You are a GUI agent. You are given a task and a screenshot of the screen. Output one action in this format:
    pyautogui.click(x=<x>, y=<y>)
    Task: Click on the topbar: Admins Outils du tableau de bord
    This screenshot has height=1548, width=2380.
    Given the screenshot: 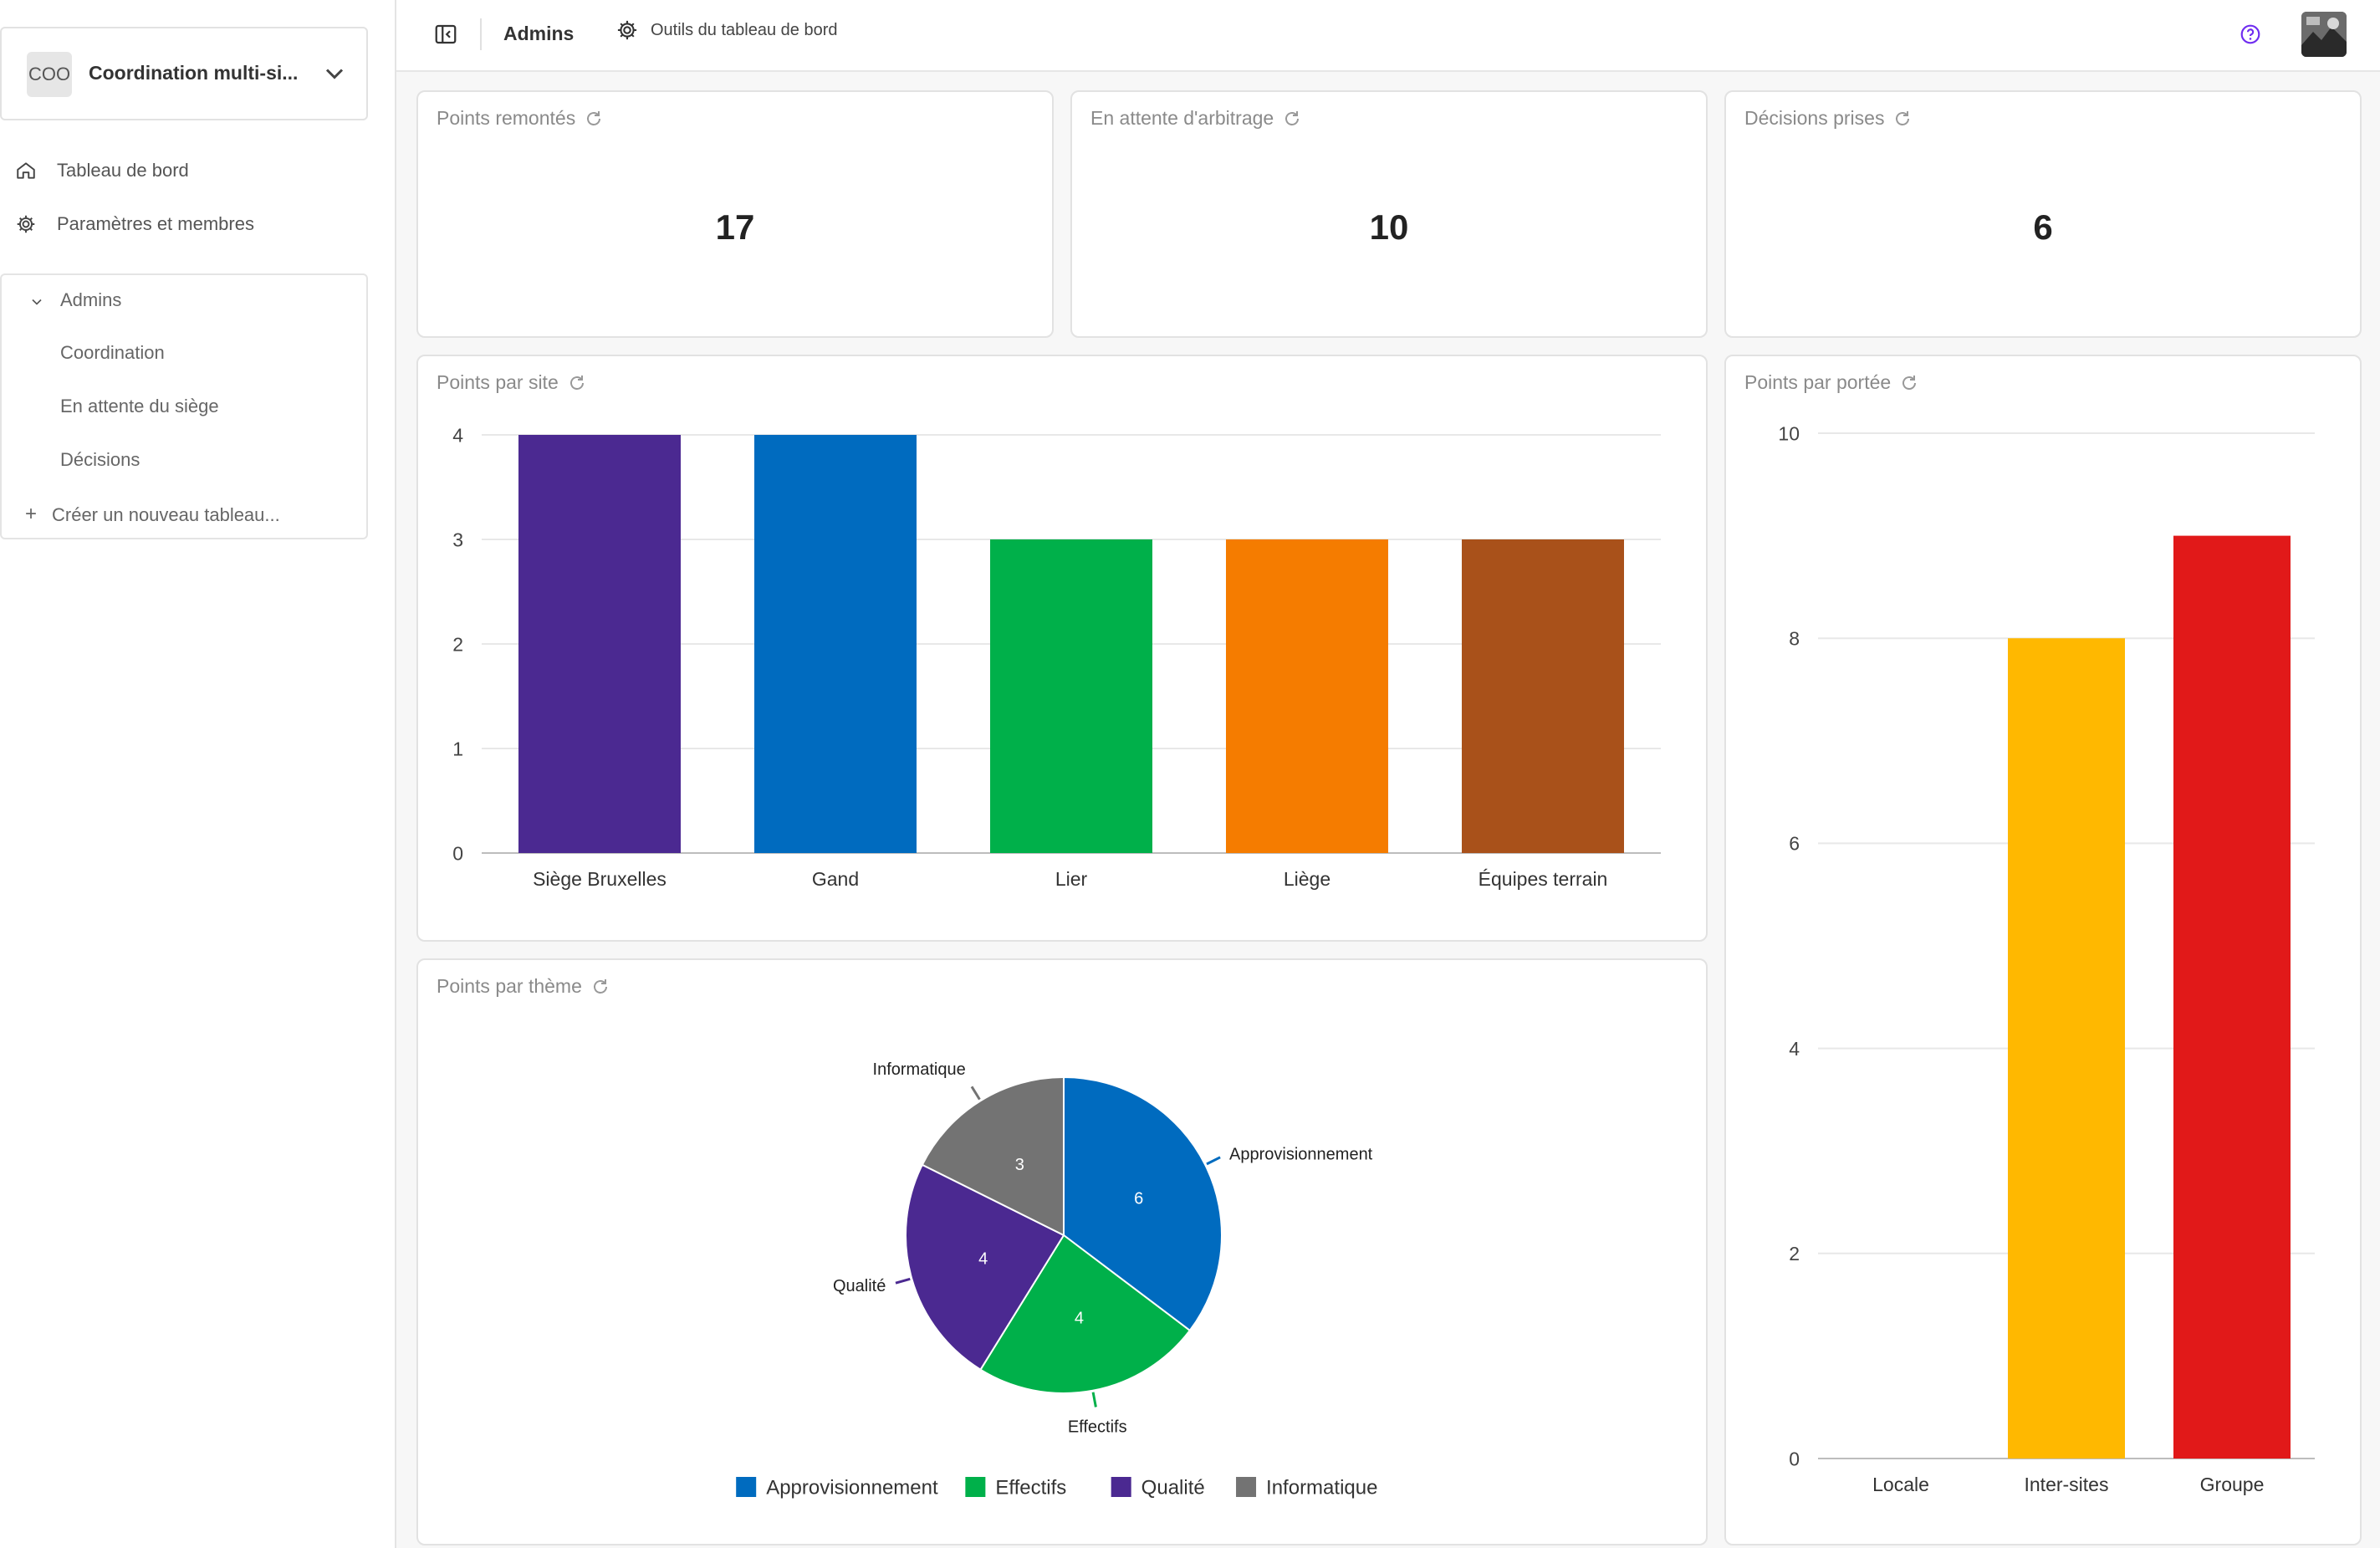 What is the action you would take?
    pyautogui.click(x=1388, y=36)
    